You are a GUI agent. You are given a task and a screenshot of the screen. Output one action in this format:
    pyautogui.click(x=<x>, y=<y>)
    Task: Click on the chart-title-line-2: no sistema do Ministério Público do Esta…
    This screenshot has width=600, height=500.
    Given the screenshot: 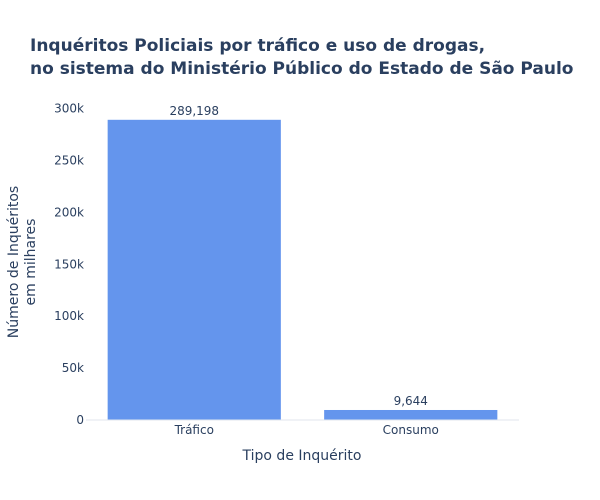 What is the action you would take?
    pyautogui.click(x=302, y=69)
    